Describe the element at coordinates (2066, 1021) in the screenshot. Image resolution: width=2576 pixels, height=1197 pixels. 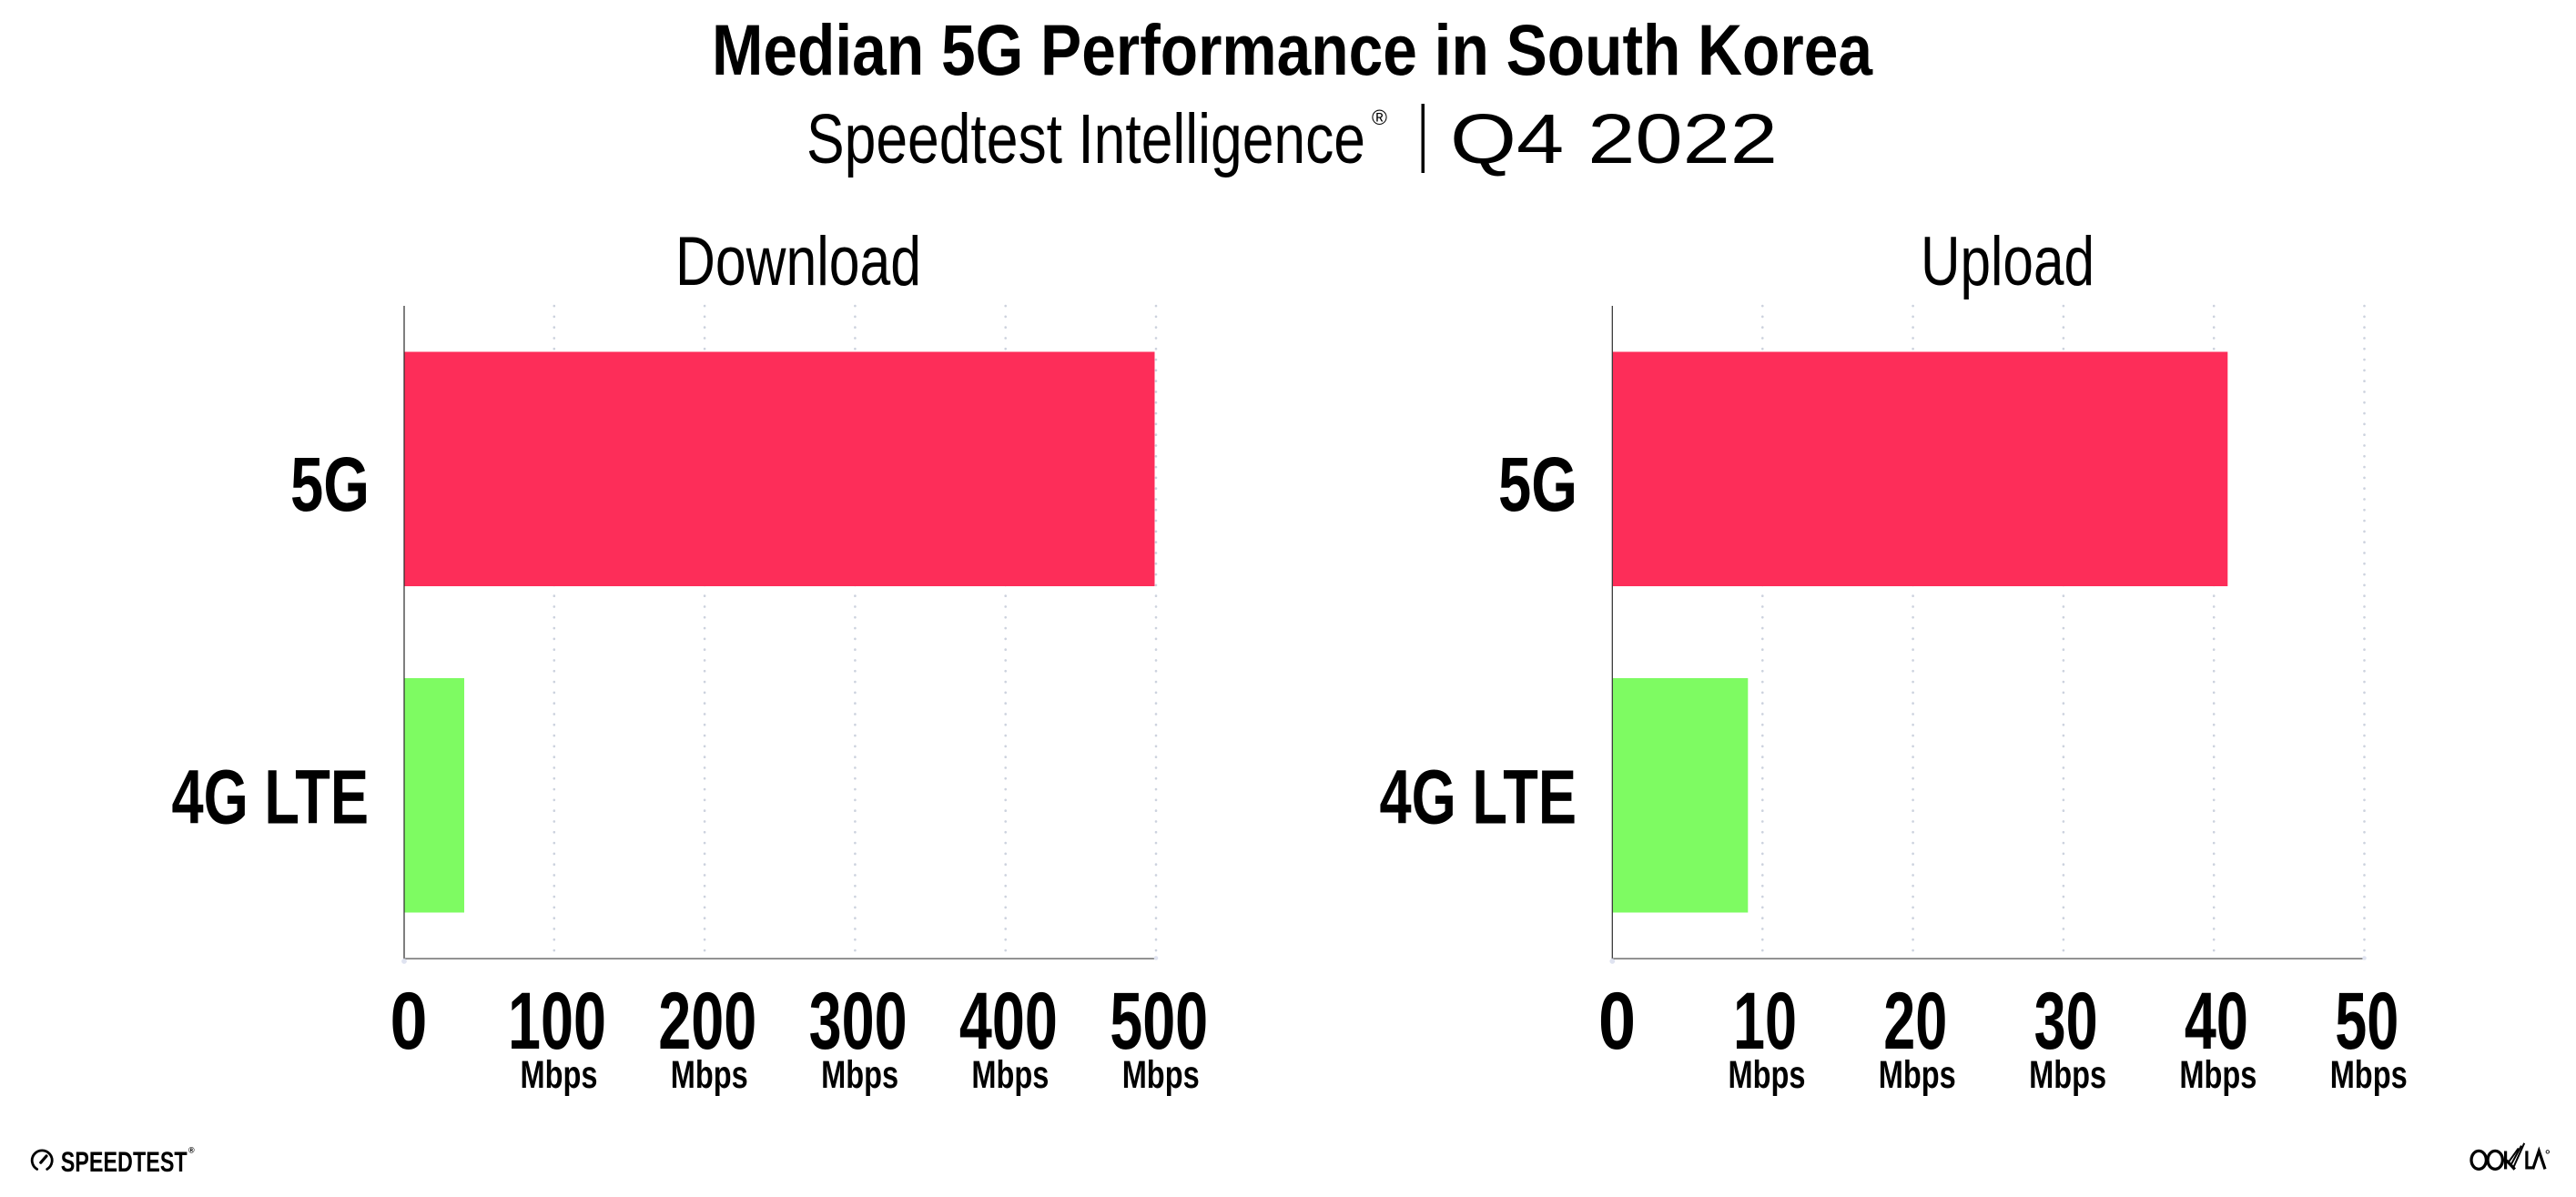
I see `svg-text: 30` at that location.